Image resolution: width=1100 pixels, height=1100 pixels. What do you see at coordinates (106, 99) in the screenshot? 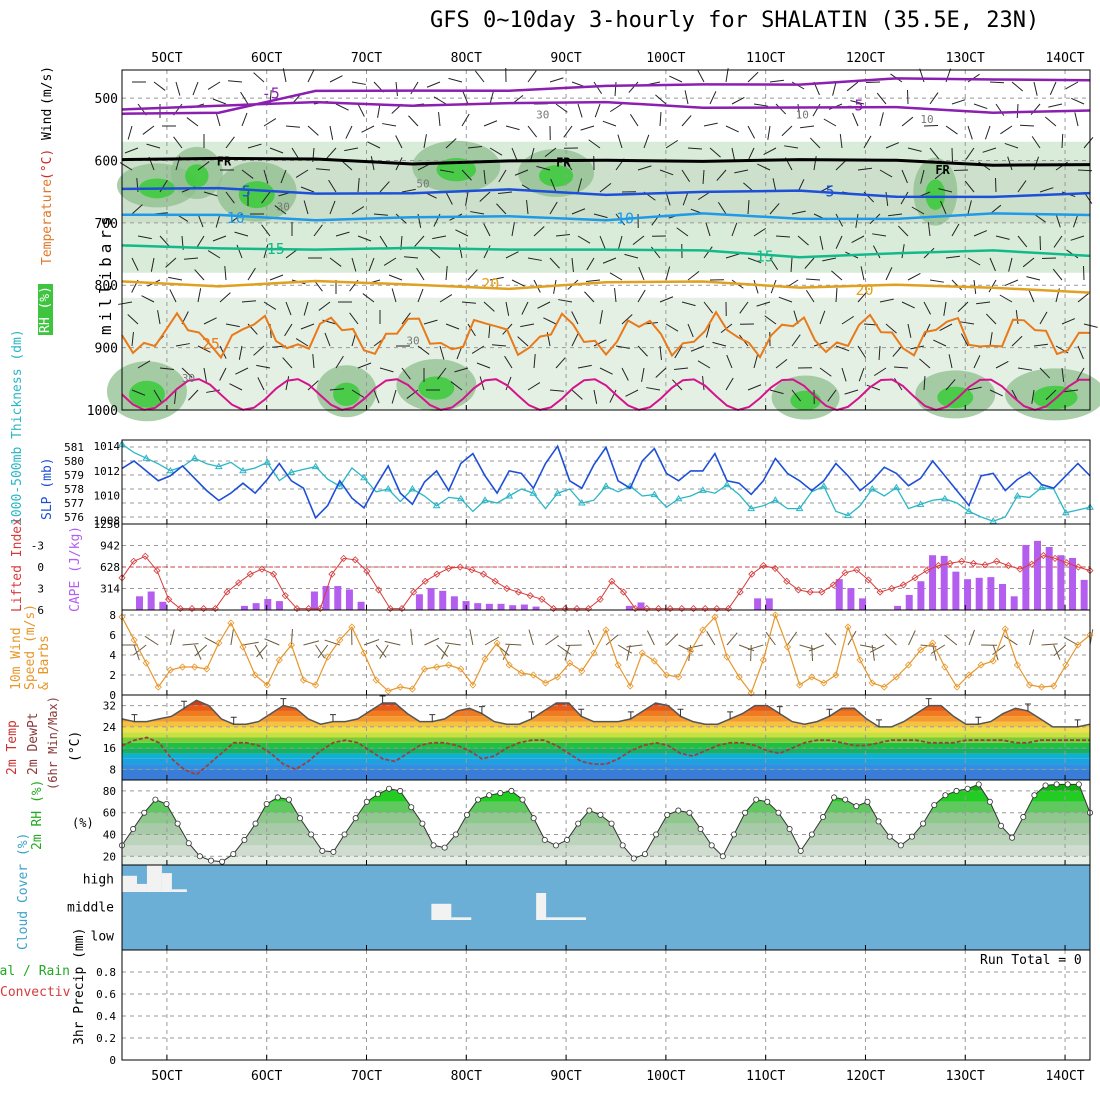
I see `pressure-tick-label: 500` at bounding box center [106, 99].